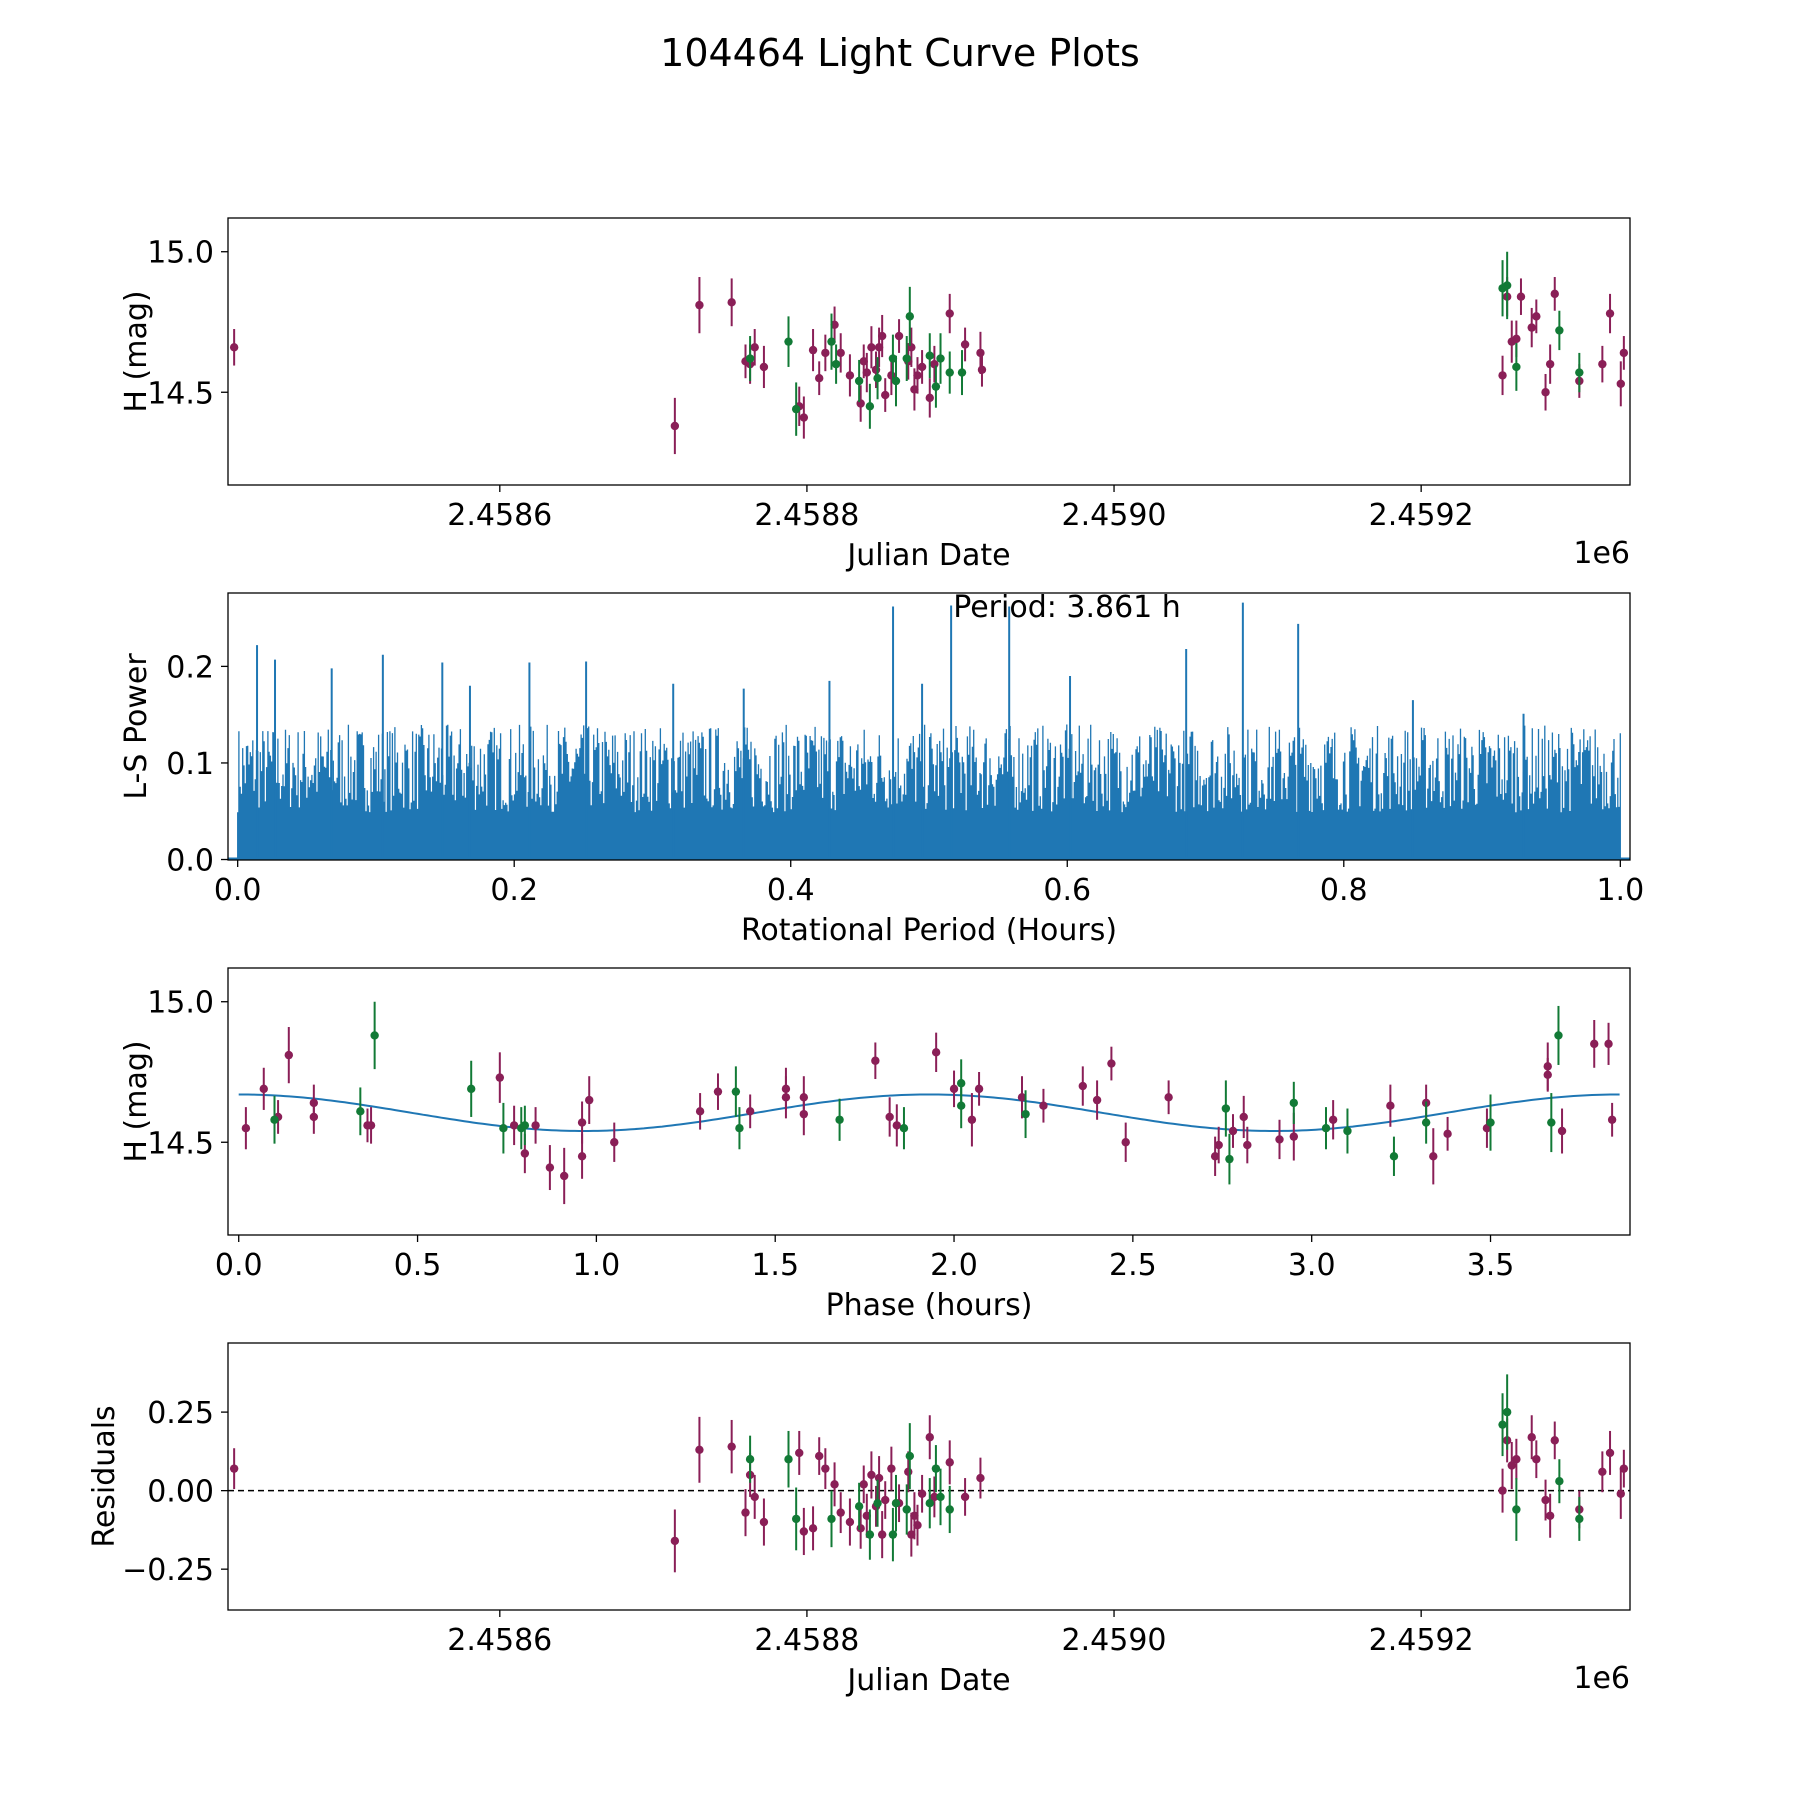 The width and height of the screenshot is (1800, 1805). Describe the element at coordinates (791, 890) in the screenshot. I see `x-tick-label: 0.4` at that location.